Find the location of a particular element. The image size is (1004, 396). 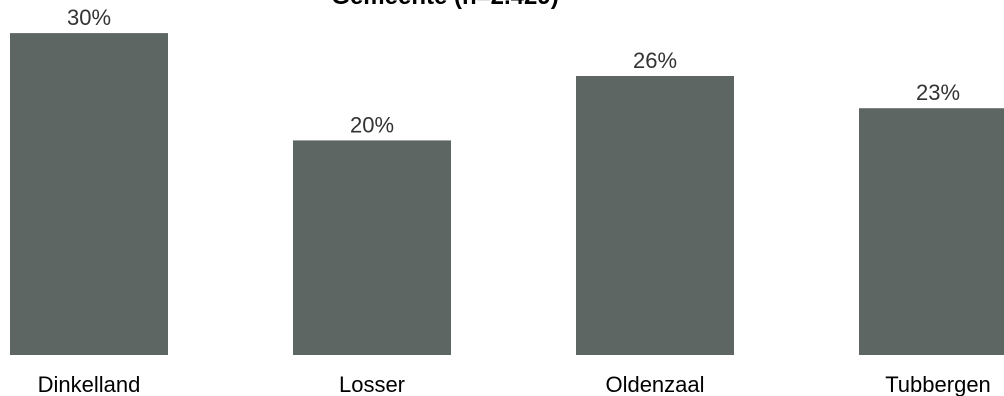

x-tick-label-oldenzaal: Oldenzaal is located at coordinates (654, 384).